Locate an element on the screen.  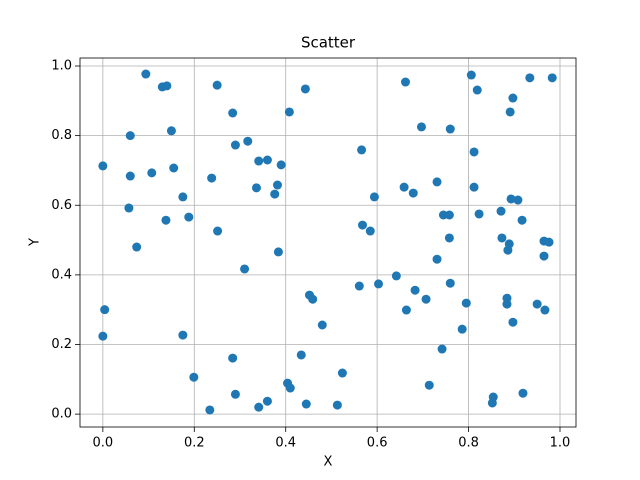
x-tick-label: 0.2 is located at coordinates (194, 443).